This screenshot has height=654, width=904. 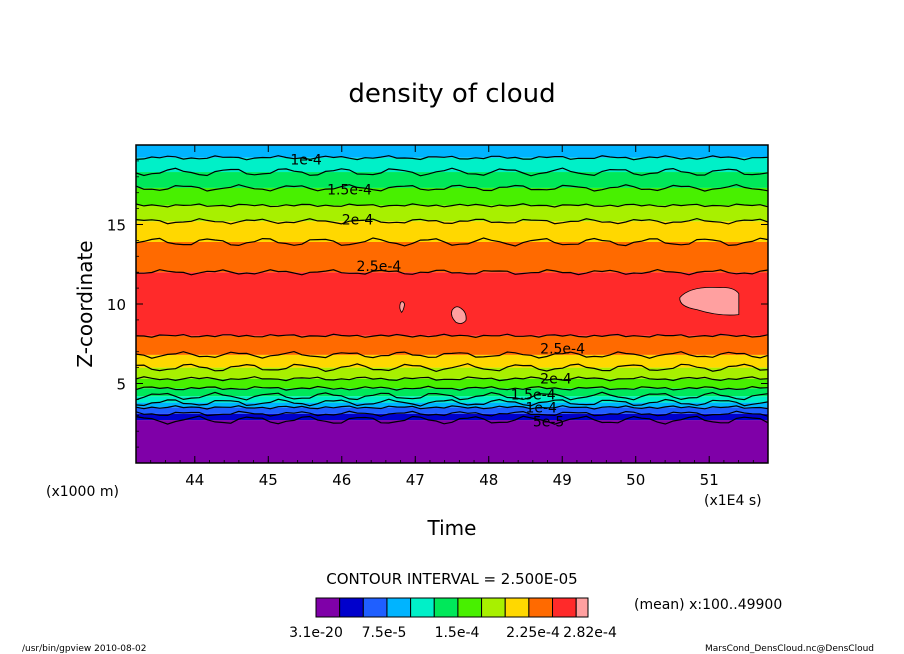 What do you see at coordinates (116, 226) in the screenshot?
I see `y-tick-label: 15` at bounding box center [116, 226].